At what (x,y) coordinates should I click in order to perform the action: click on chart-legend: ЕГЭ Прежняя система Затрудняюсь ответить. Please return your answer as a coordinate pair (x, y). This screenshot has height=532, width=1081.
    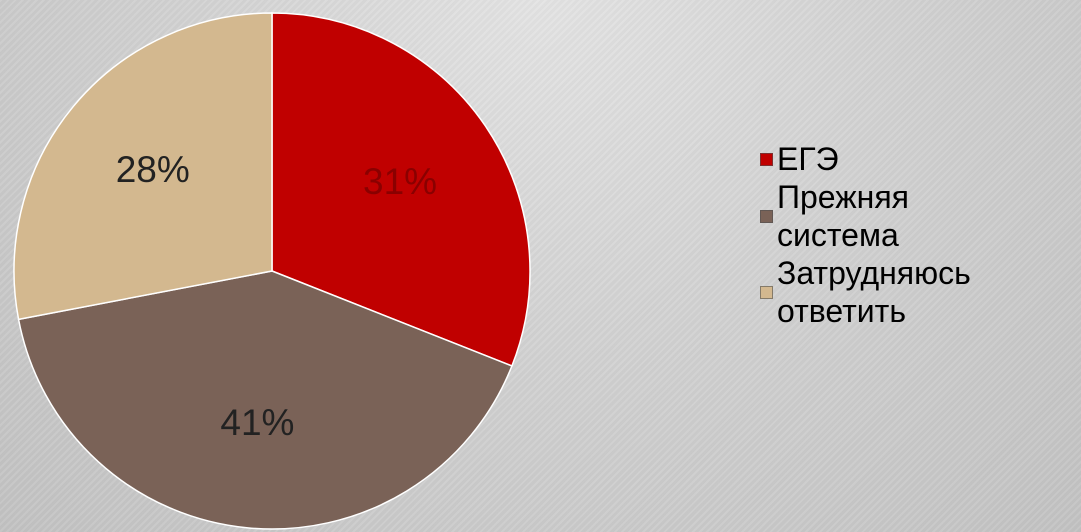
    Looking at the image, I should click on (917, 235).